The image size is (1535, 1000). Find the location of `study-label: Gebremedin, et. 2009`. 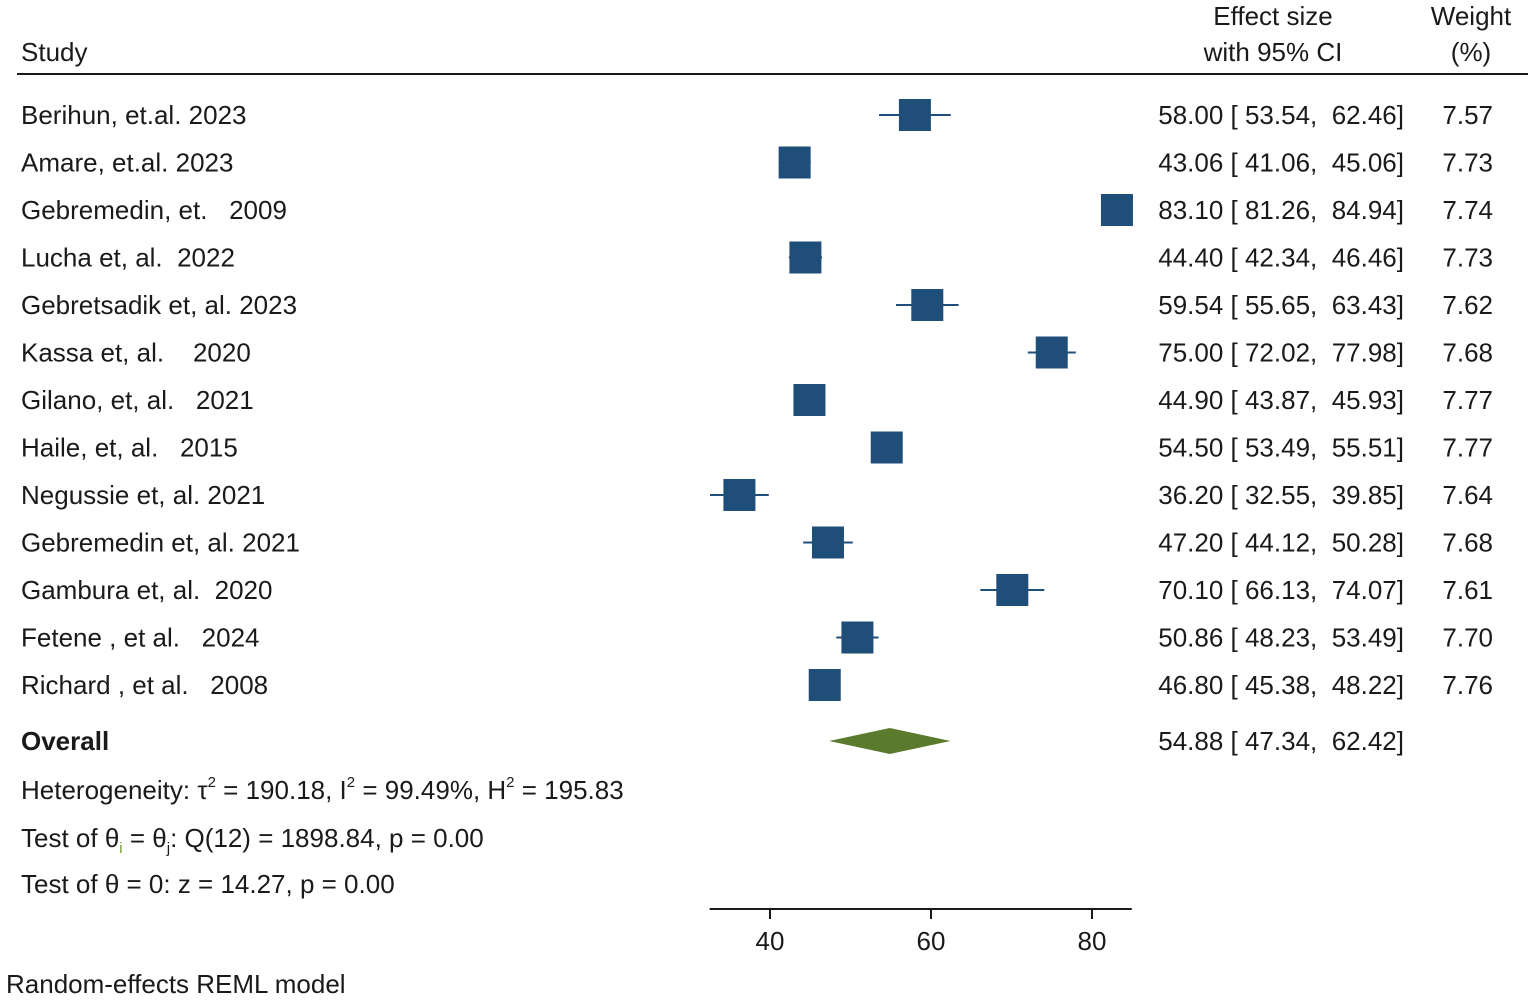

study-label: Gebremedin, et. 2009 is located at coordinates (154, 210).